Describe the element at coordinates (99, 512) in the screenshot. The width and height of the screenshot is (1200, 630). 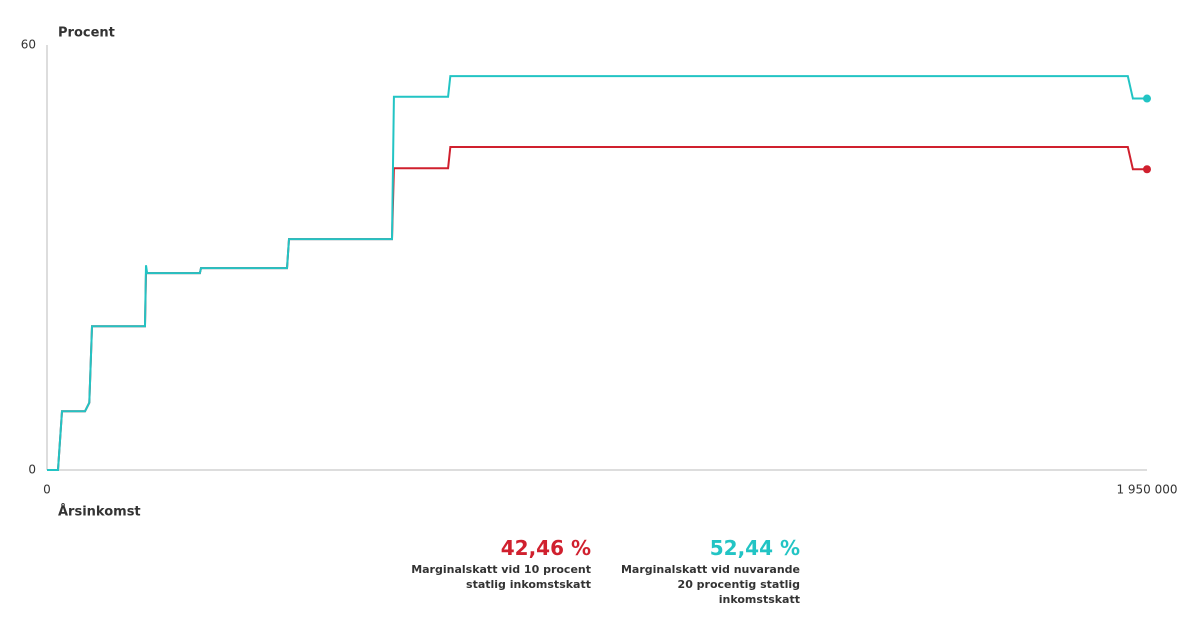
I see `x-axis-label: Årsinkomst` at that location.